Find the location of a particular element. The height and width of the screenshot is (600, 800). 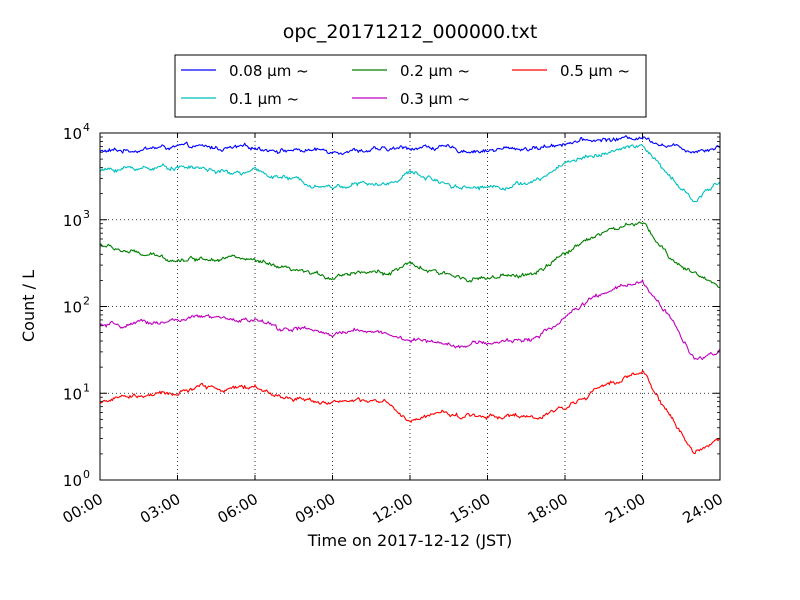

legend-box is located at coordinates (410, 86).